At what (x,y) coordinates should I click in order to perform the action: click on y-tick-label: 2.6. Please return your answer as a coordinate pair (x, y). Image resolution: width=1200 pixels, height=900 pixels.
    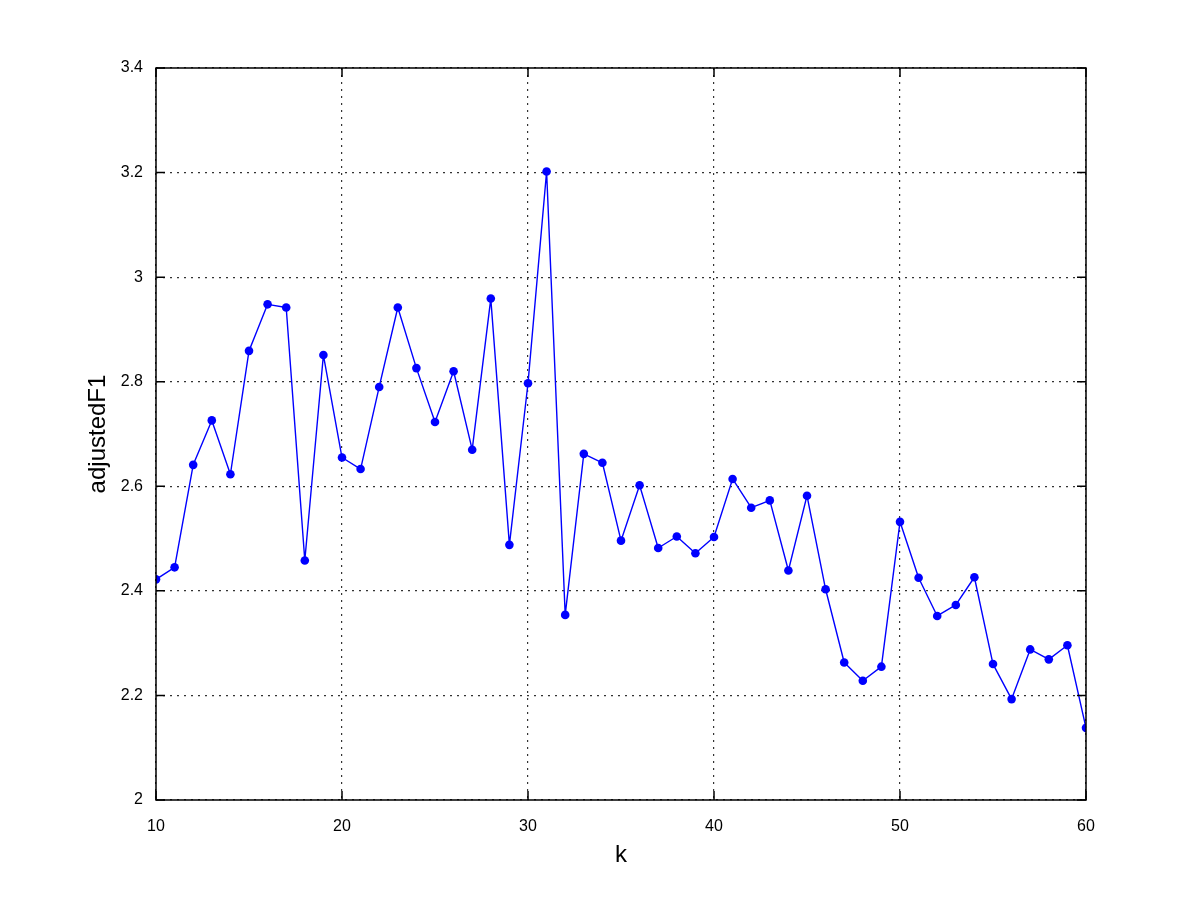
    Looking at the image, I should click on (132, 485).